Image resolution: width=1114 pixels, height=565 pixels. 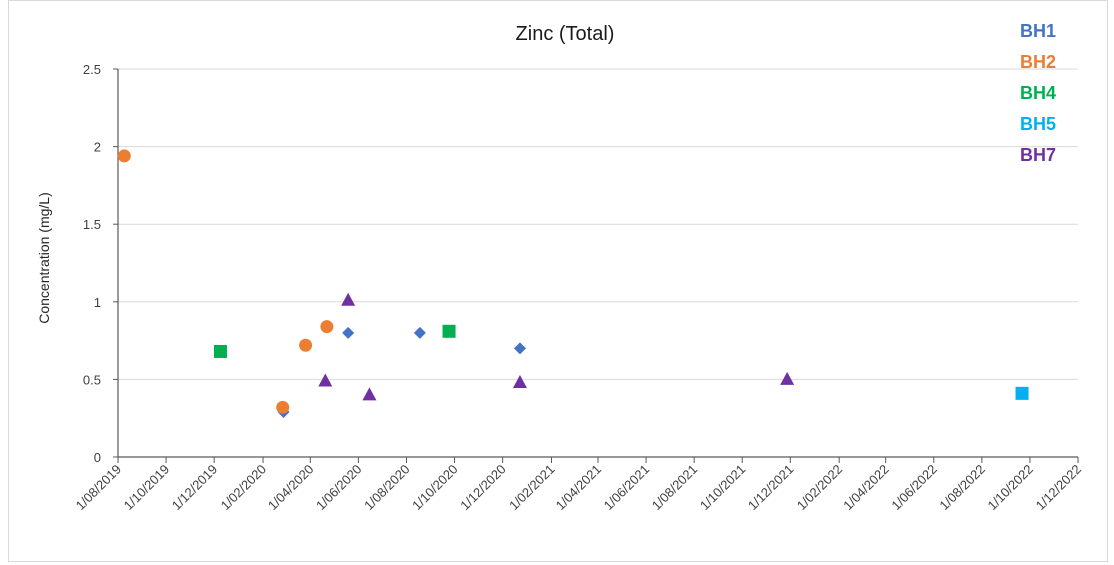 I want to click on x-tick-label: 1/02/2020, so click(x=244, y=488).